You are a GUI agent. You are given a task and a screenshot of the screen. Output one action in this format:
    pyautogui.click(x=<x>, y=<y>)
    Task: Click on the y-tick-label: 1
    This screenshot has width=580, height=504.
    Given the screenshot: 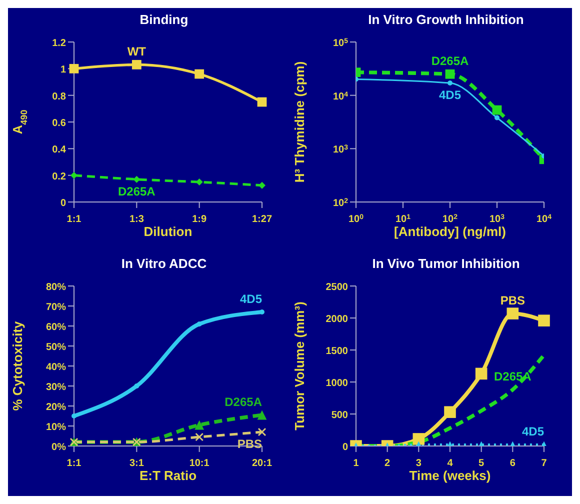 What is the action you would take?
    pyautogui.click(x=63, y=70)
    